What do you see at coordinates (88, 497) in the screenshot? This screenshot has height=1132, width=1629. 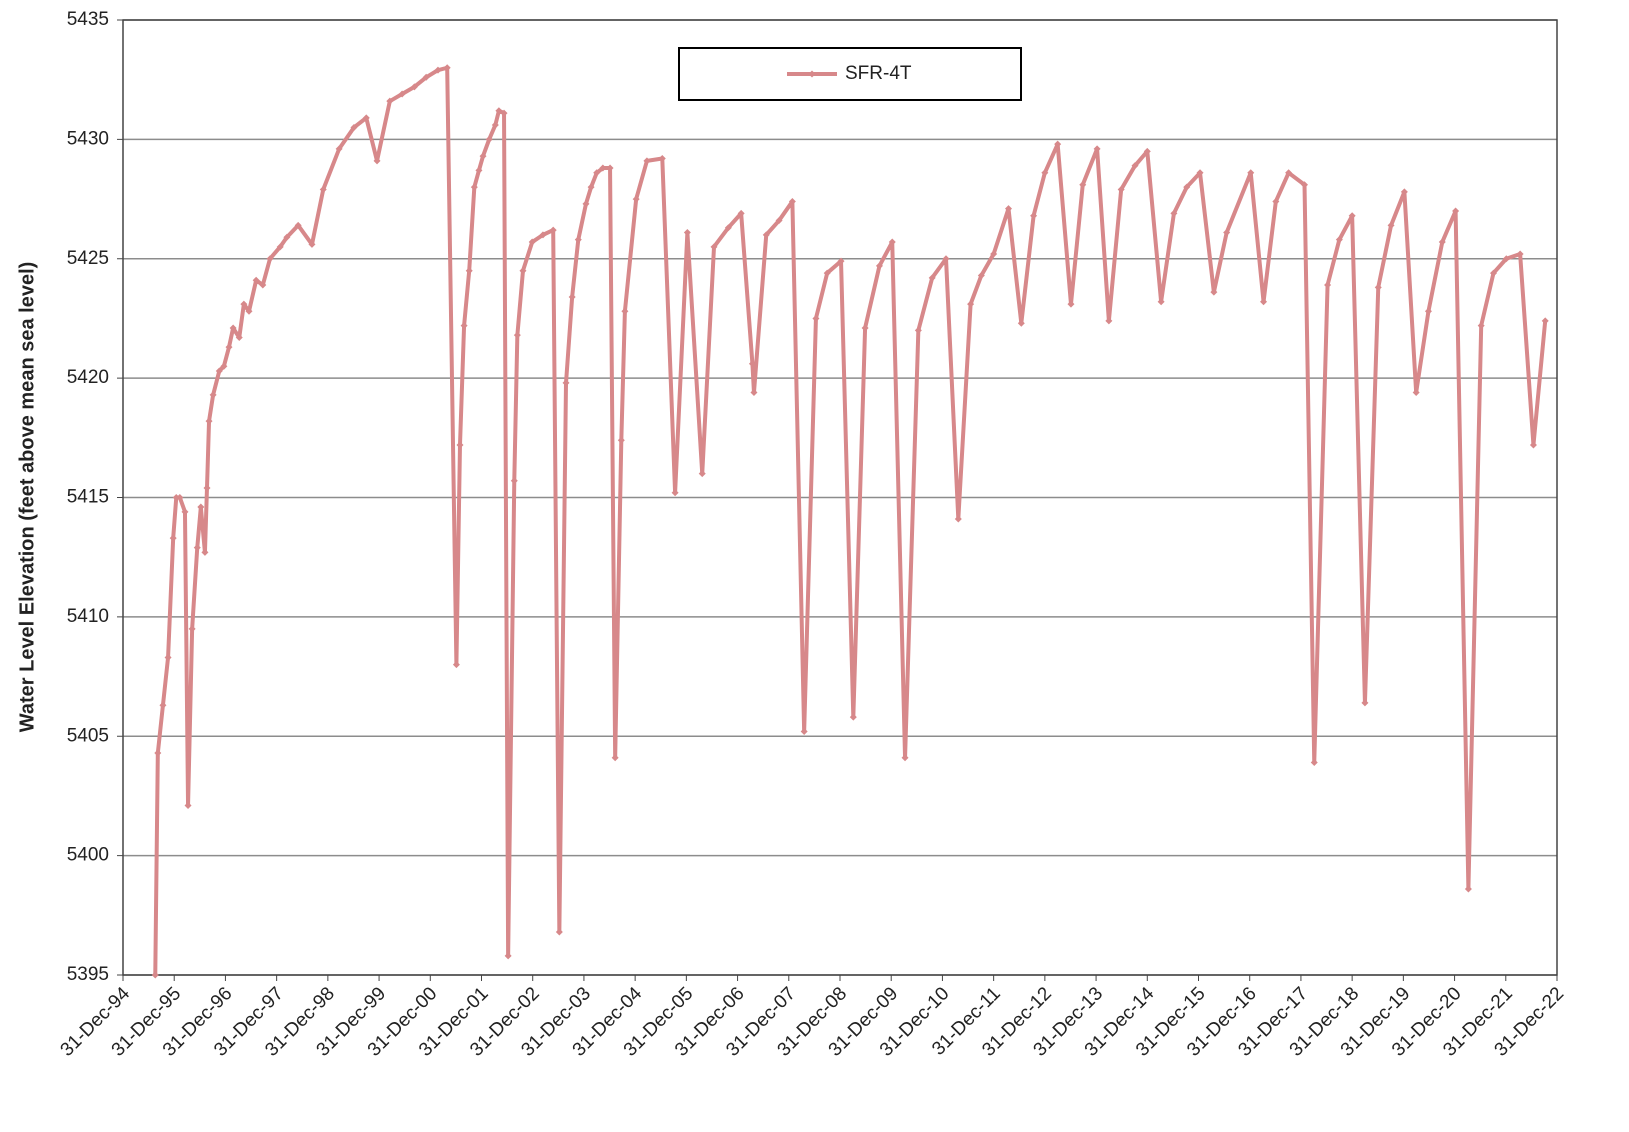 I see `y-tick-label: 5415` at bounding box center [88, 497].